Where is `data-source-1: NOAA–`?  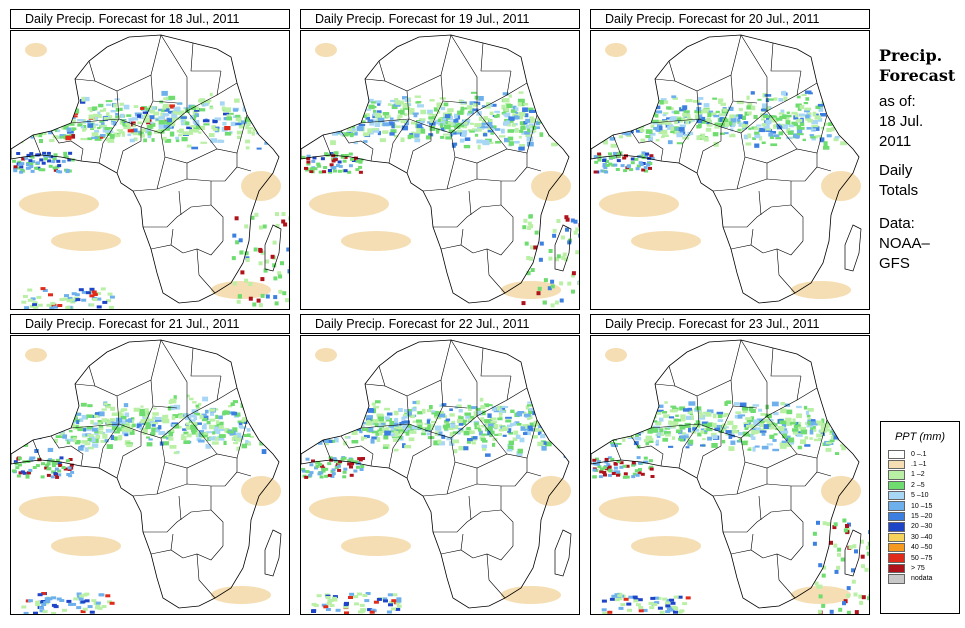 data-source-1: NOAA– is located at coordinates (904, 243).